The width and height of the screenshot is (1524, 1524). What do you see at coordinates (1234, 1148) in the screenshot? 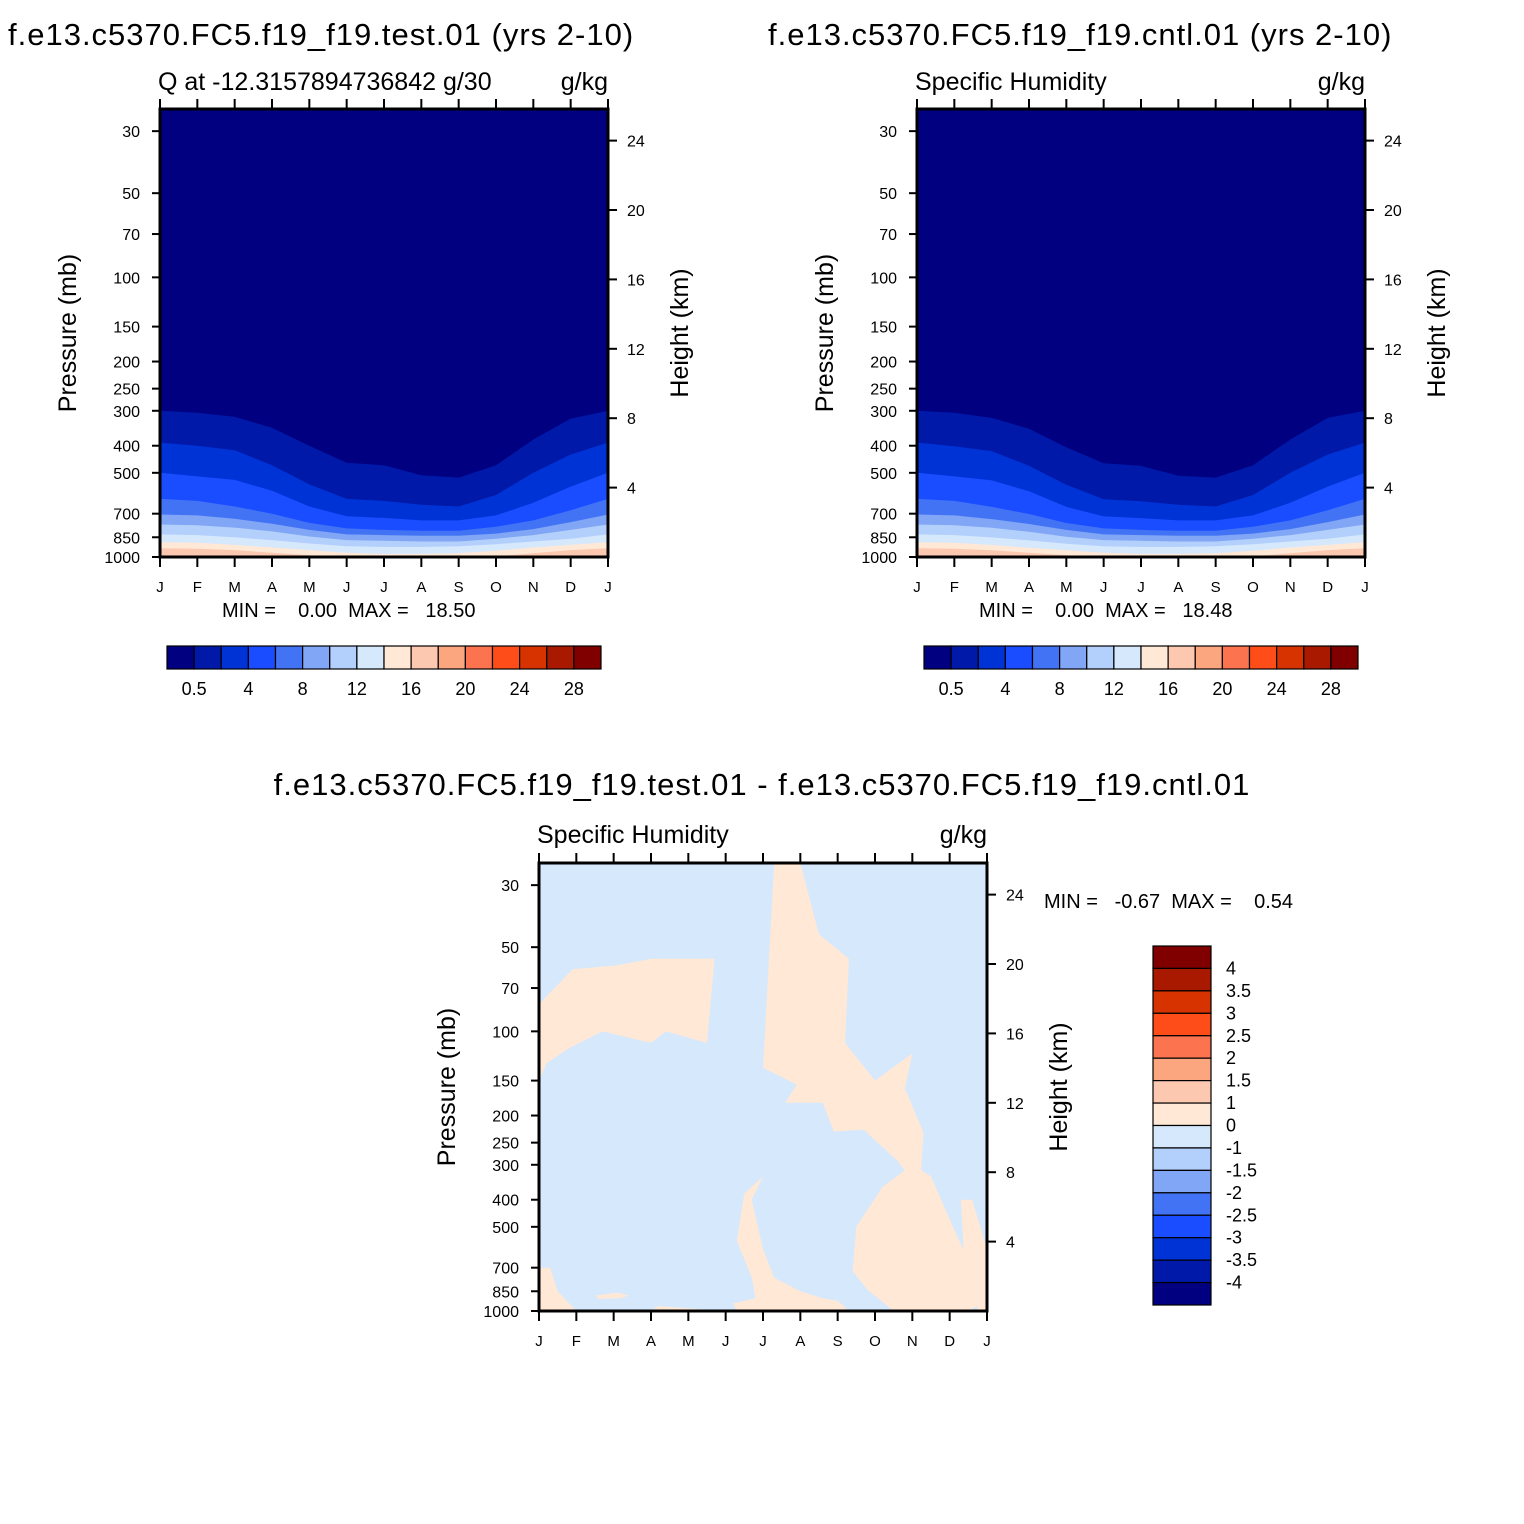
I see `panel-diff-colorbar-label: -1` at bounding box center [1234, 1148].